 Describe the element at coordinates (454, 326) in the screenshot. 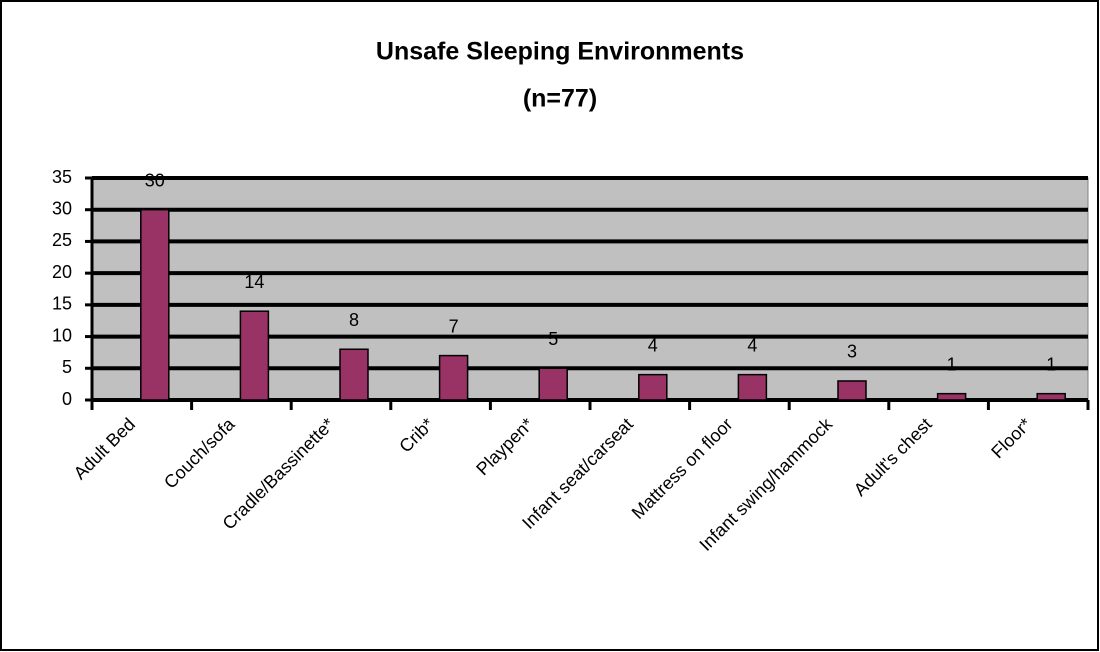

I see `data-label: 7` at that location.